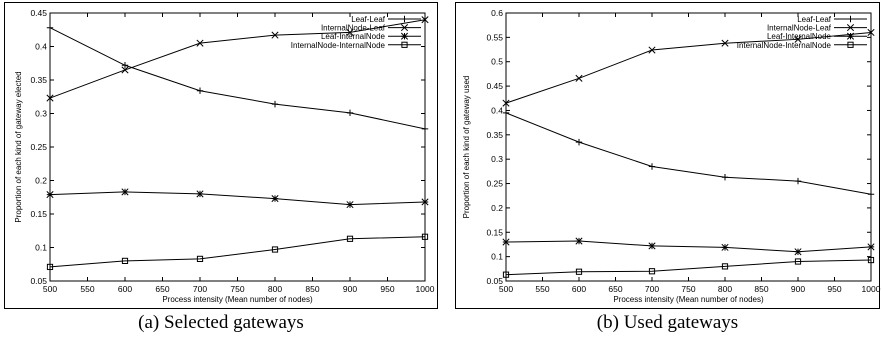 The image size is (883, 342). I want to click on series-line-internalnode-internalnode, so click(688, 267).